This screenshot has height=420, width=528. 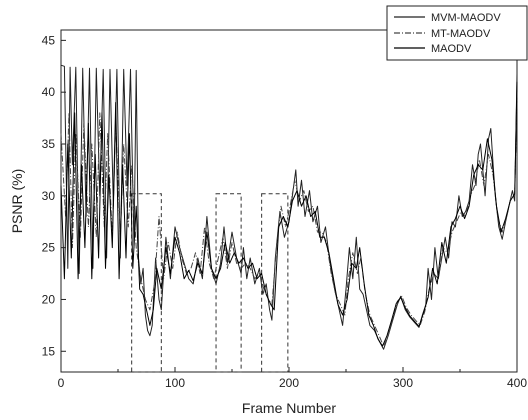 What do you see at coordinates (49, 144) in the screenshot?
I see `y-tick-label: 35` at bounding box center [49, 144].